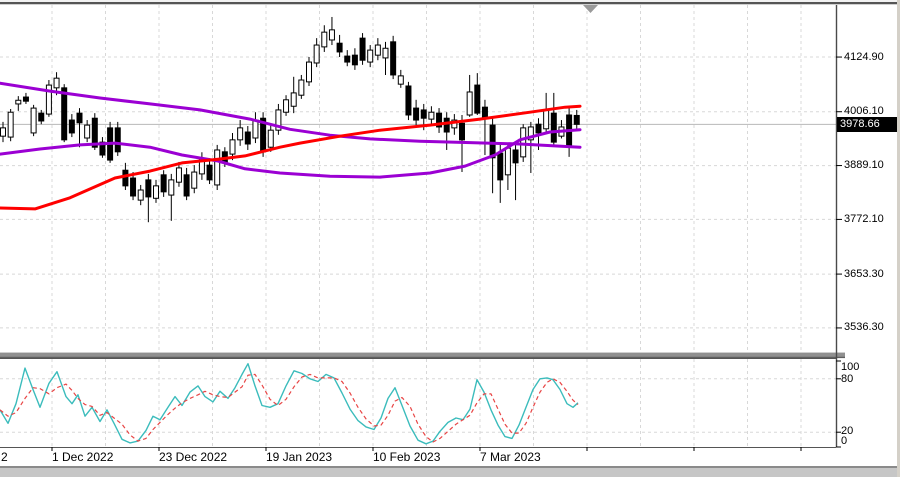 The image size is (900, 477). I want to click on date-axis-label: 1 Dec 2022, so click(83, 457).